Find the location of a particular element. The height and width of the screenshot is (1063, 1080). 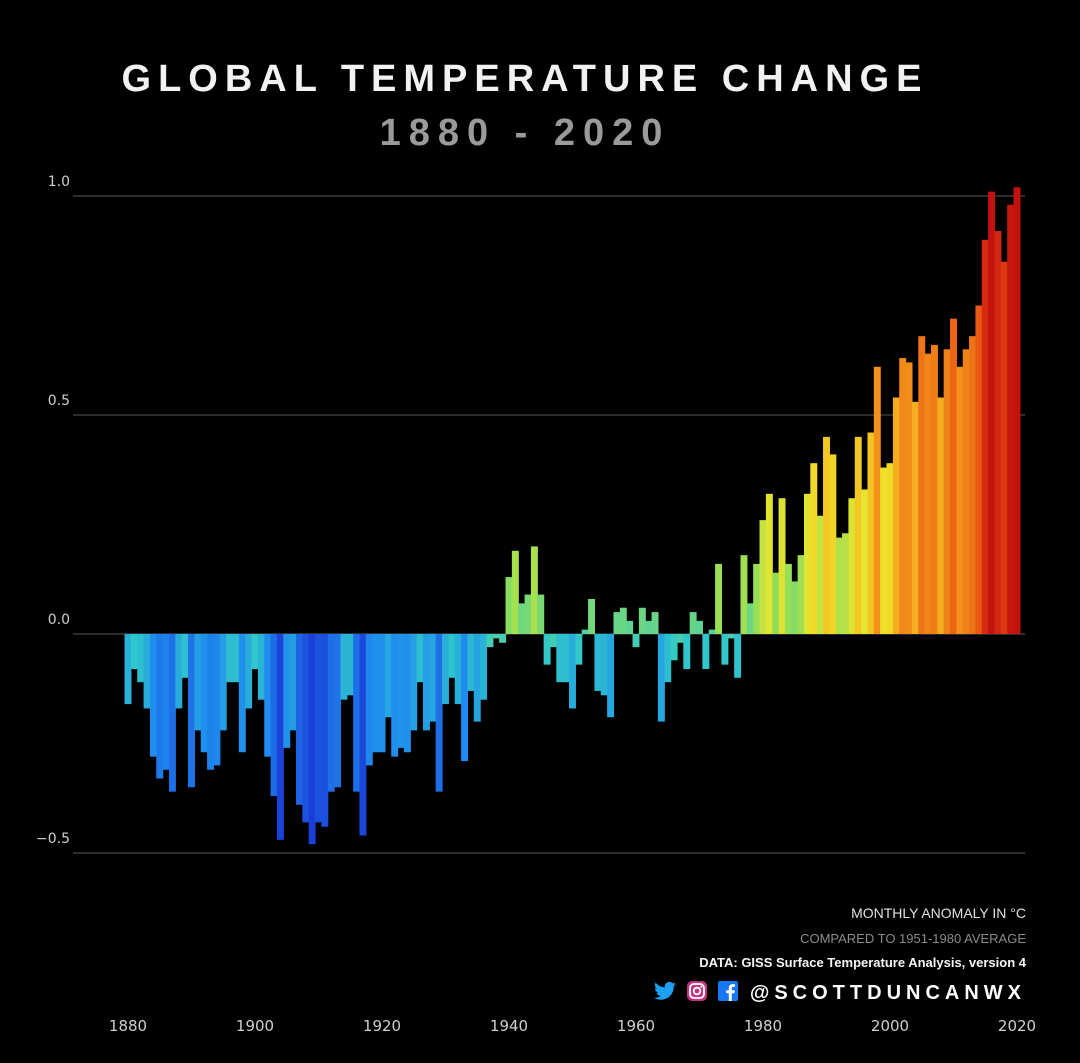

bar-1949 is located at coordinates (566, 658).